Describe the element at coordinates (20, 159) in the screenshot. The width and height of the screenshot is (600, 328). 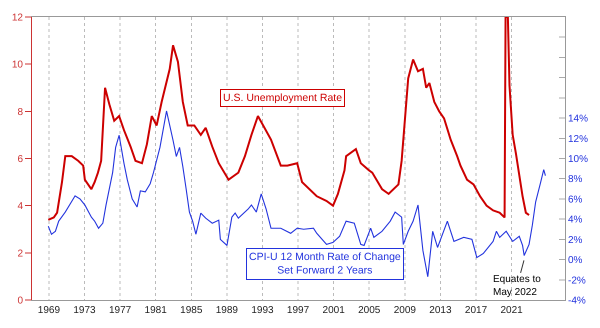
I see `y-tick-label: 6` at that location.